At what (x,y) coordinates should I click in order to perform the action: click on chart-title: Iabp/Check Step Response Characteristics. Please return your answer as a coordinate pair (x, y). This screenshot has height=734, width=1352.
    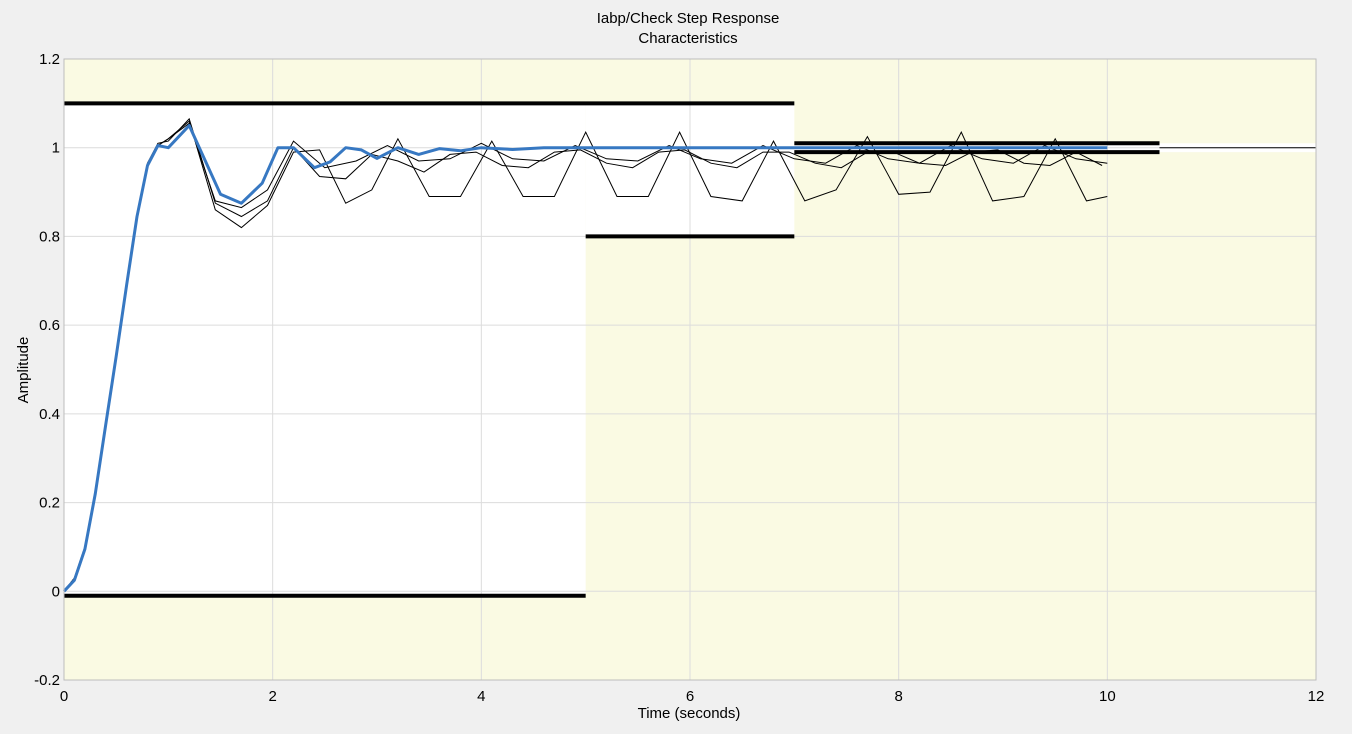
    Looking at the image, I should click on (688, 28).